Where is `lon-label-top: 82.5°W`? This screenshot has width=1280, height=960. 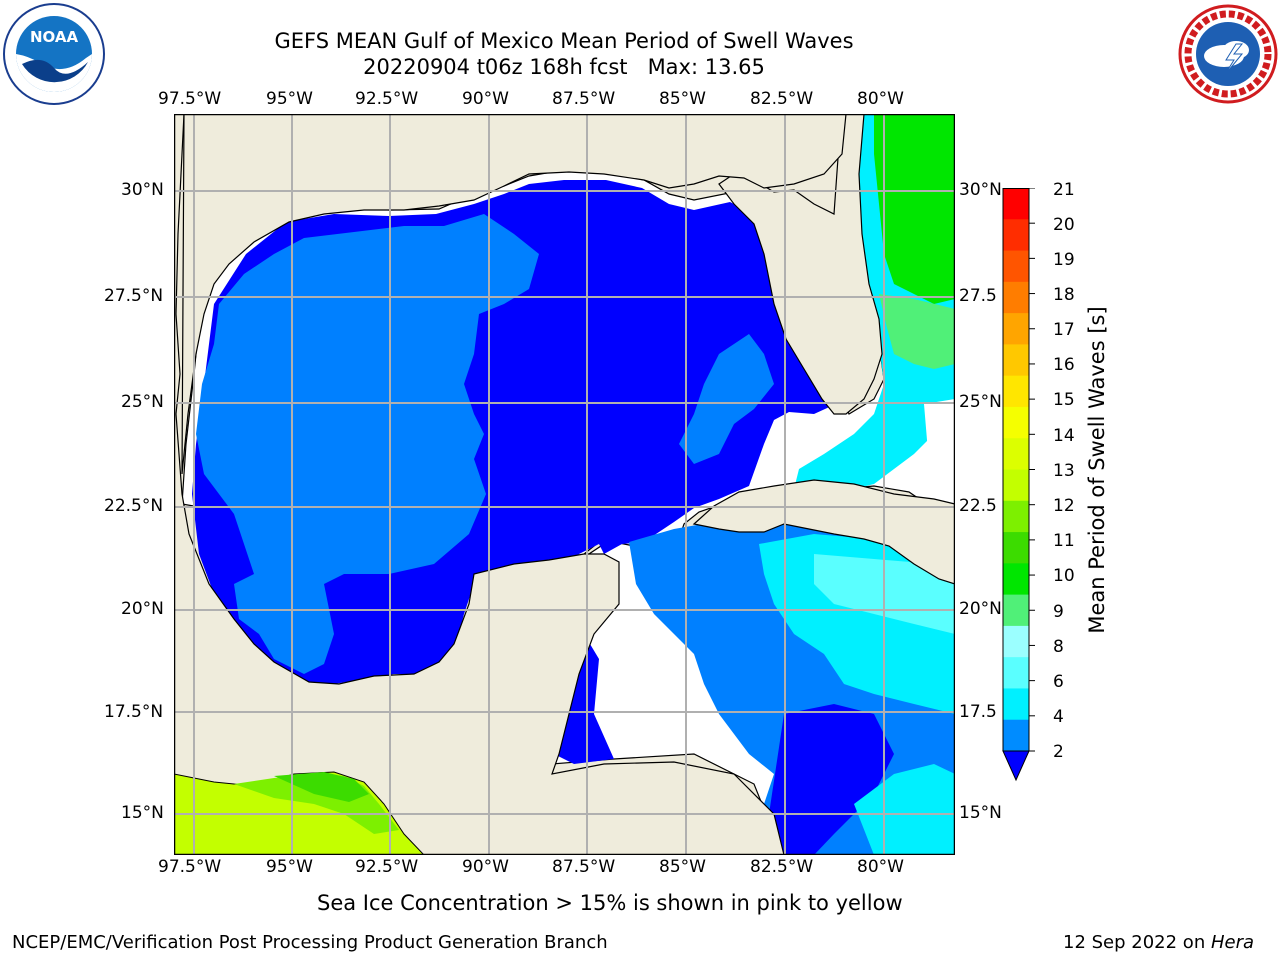
lon-label-top: 82.5°W is located at coordinates (782, 99).